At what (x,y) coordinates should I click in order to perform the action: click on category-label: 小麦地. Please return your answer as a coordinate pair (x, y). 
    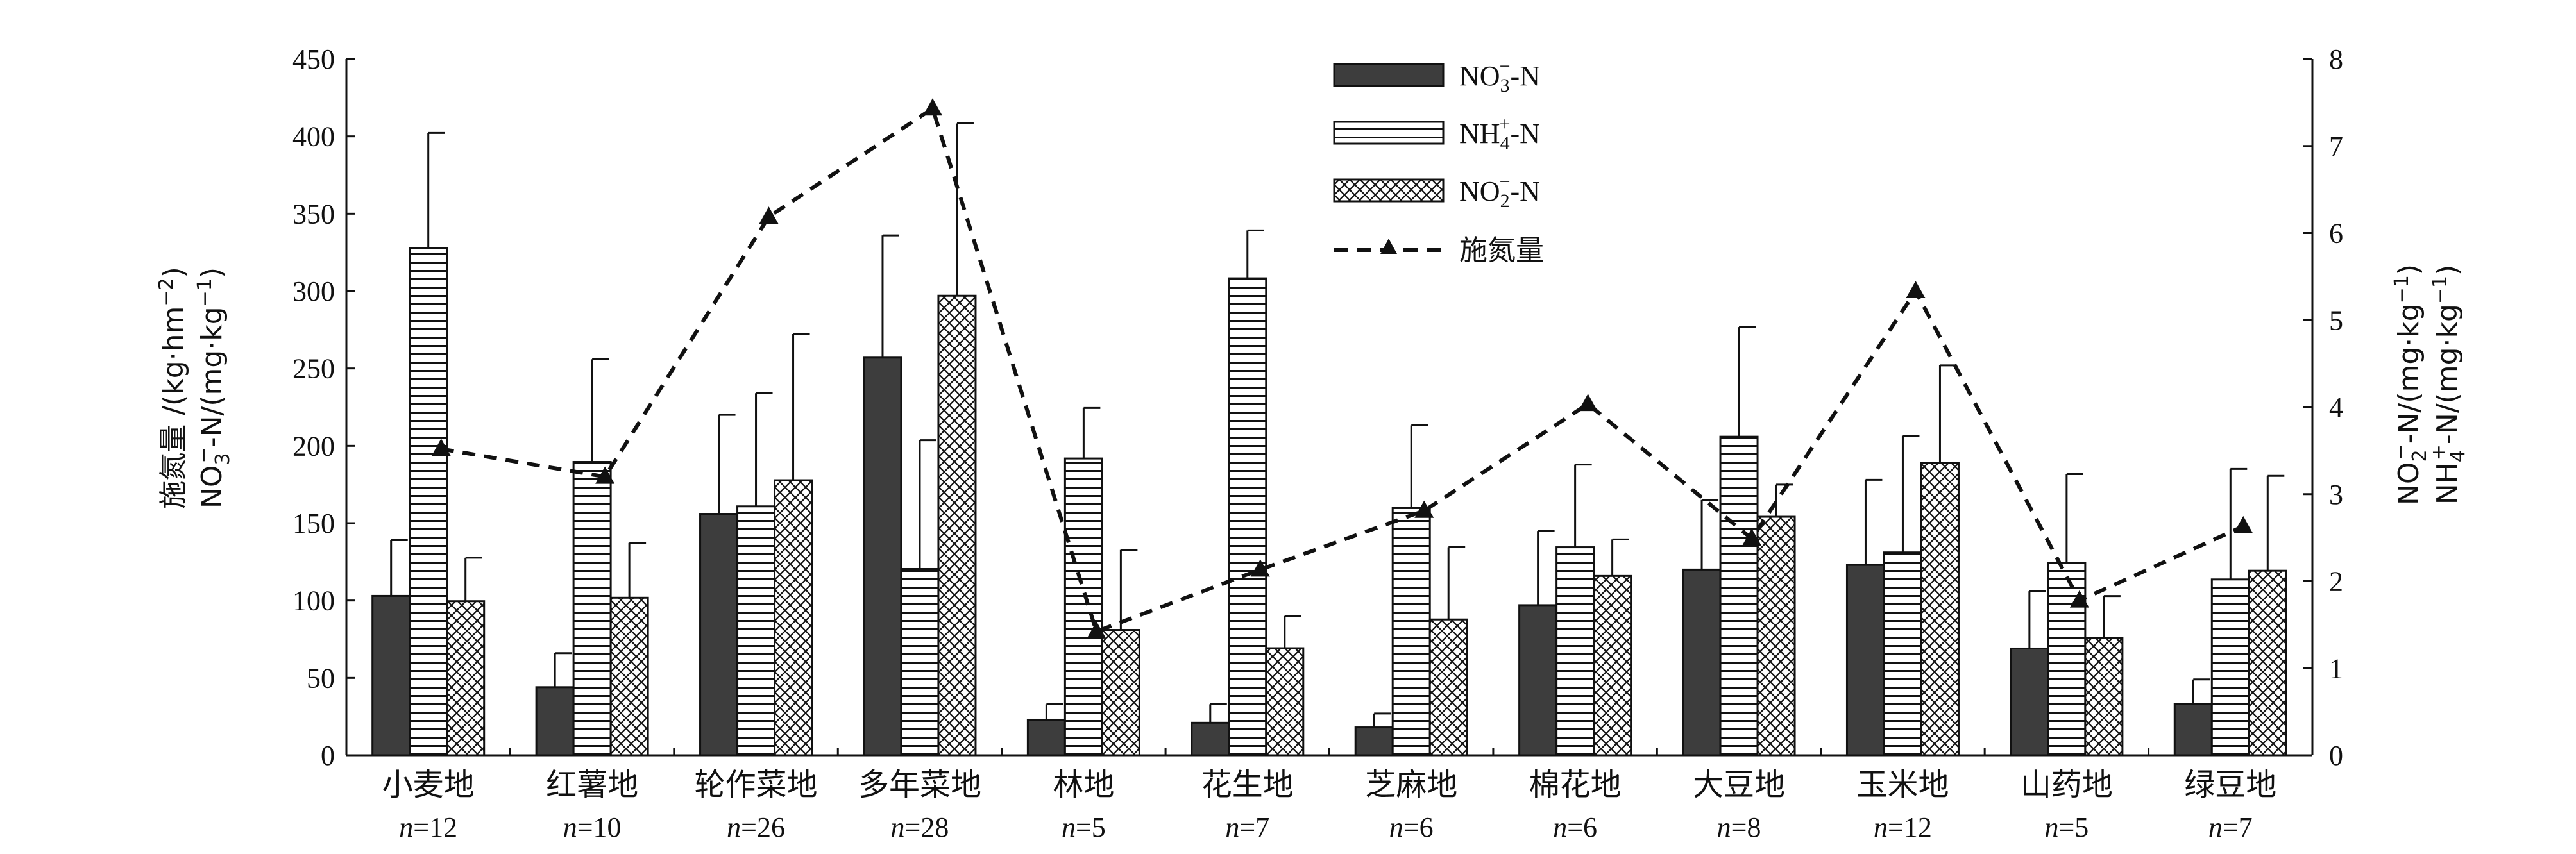
    Looking at the image, I should click on (428, 785).